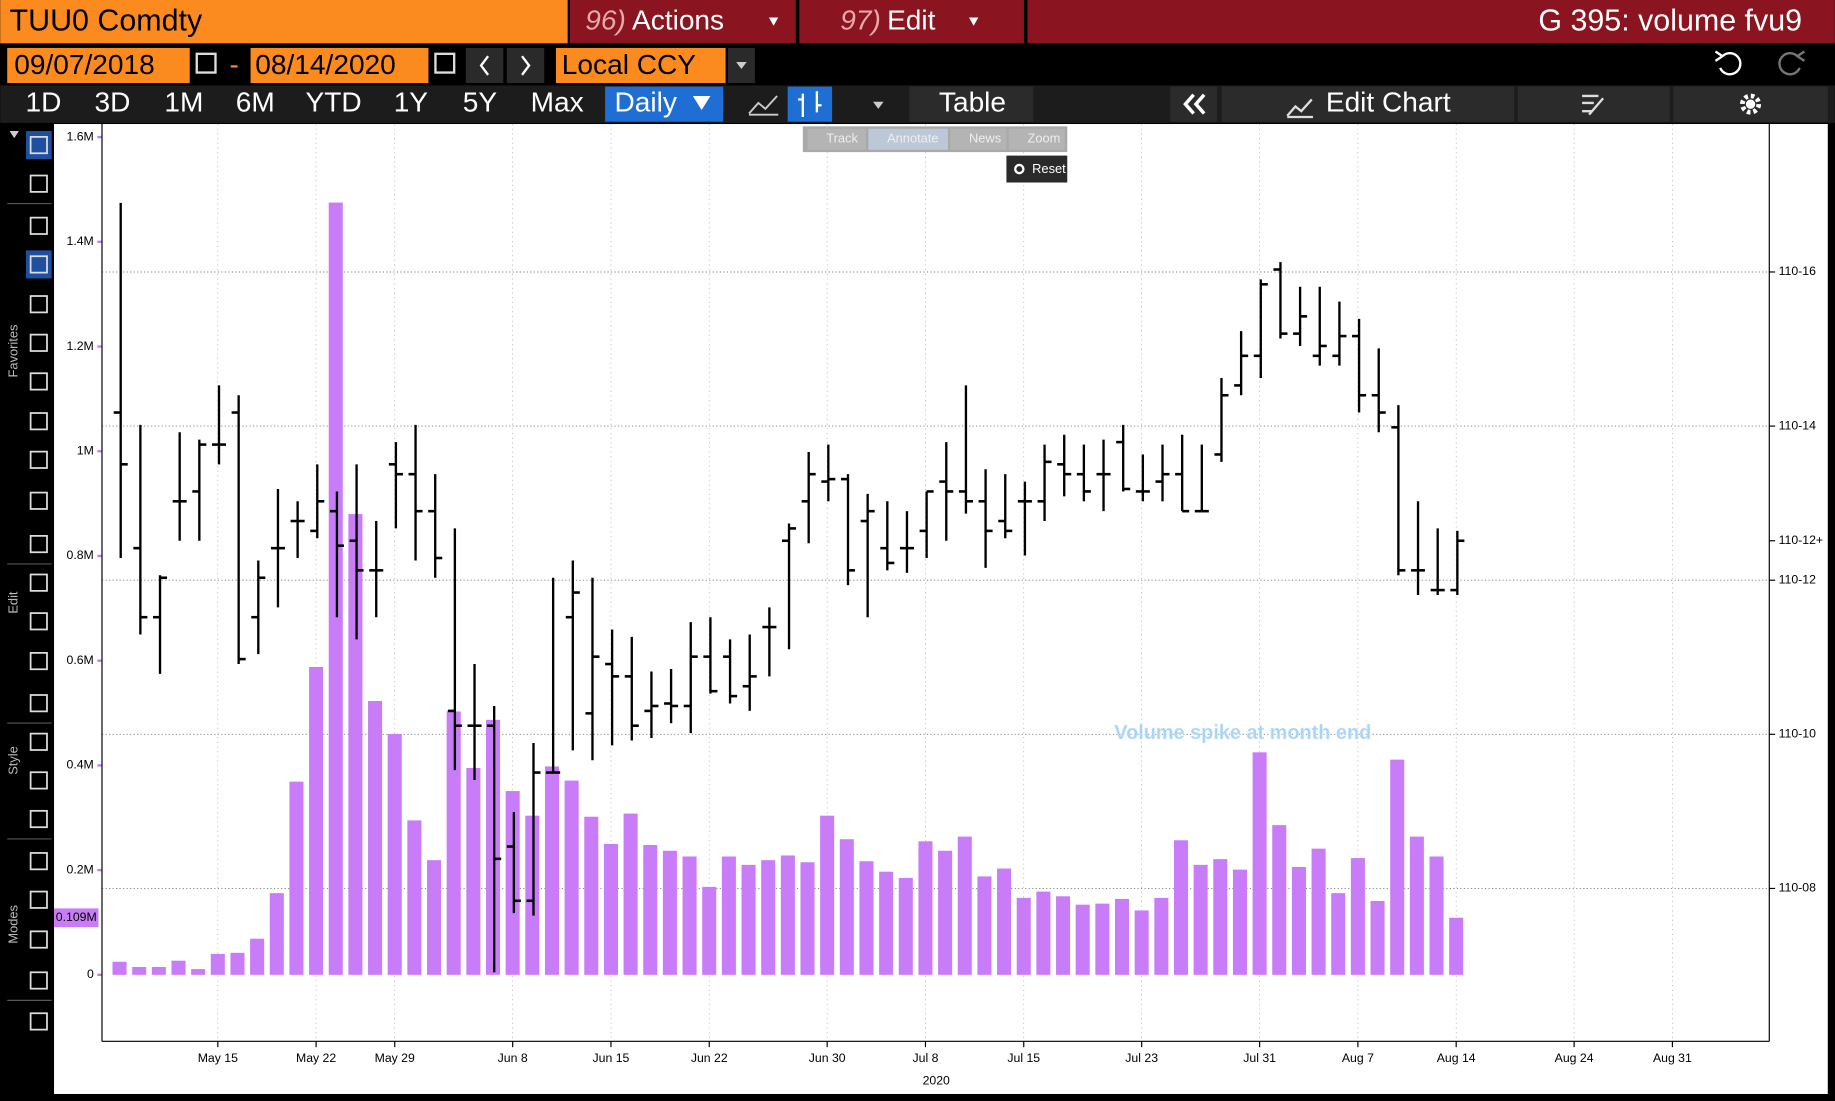  Describe the element at coordinates (557, 102) in the screenshot. I see `period-button: Max` at that location.